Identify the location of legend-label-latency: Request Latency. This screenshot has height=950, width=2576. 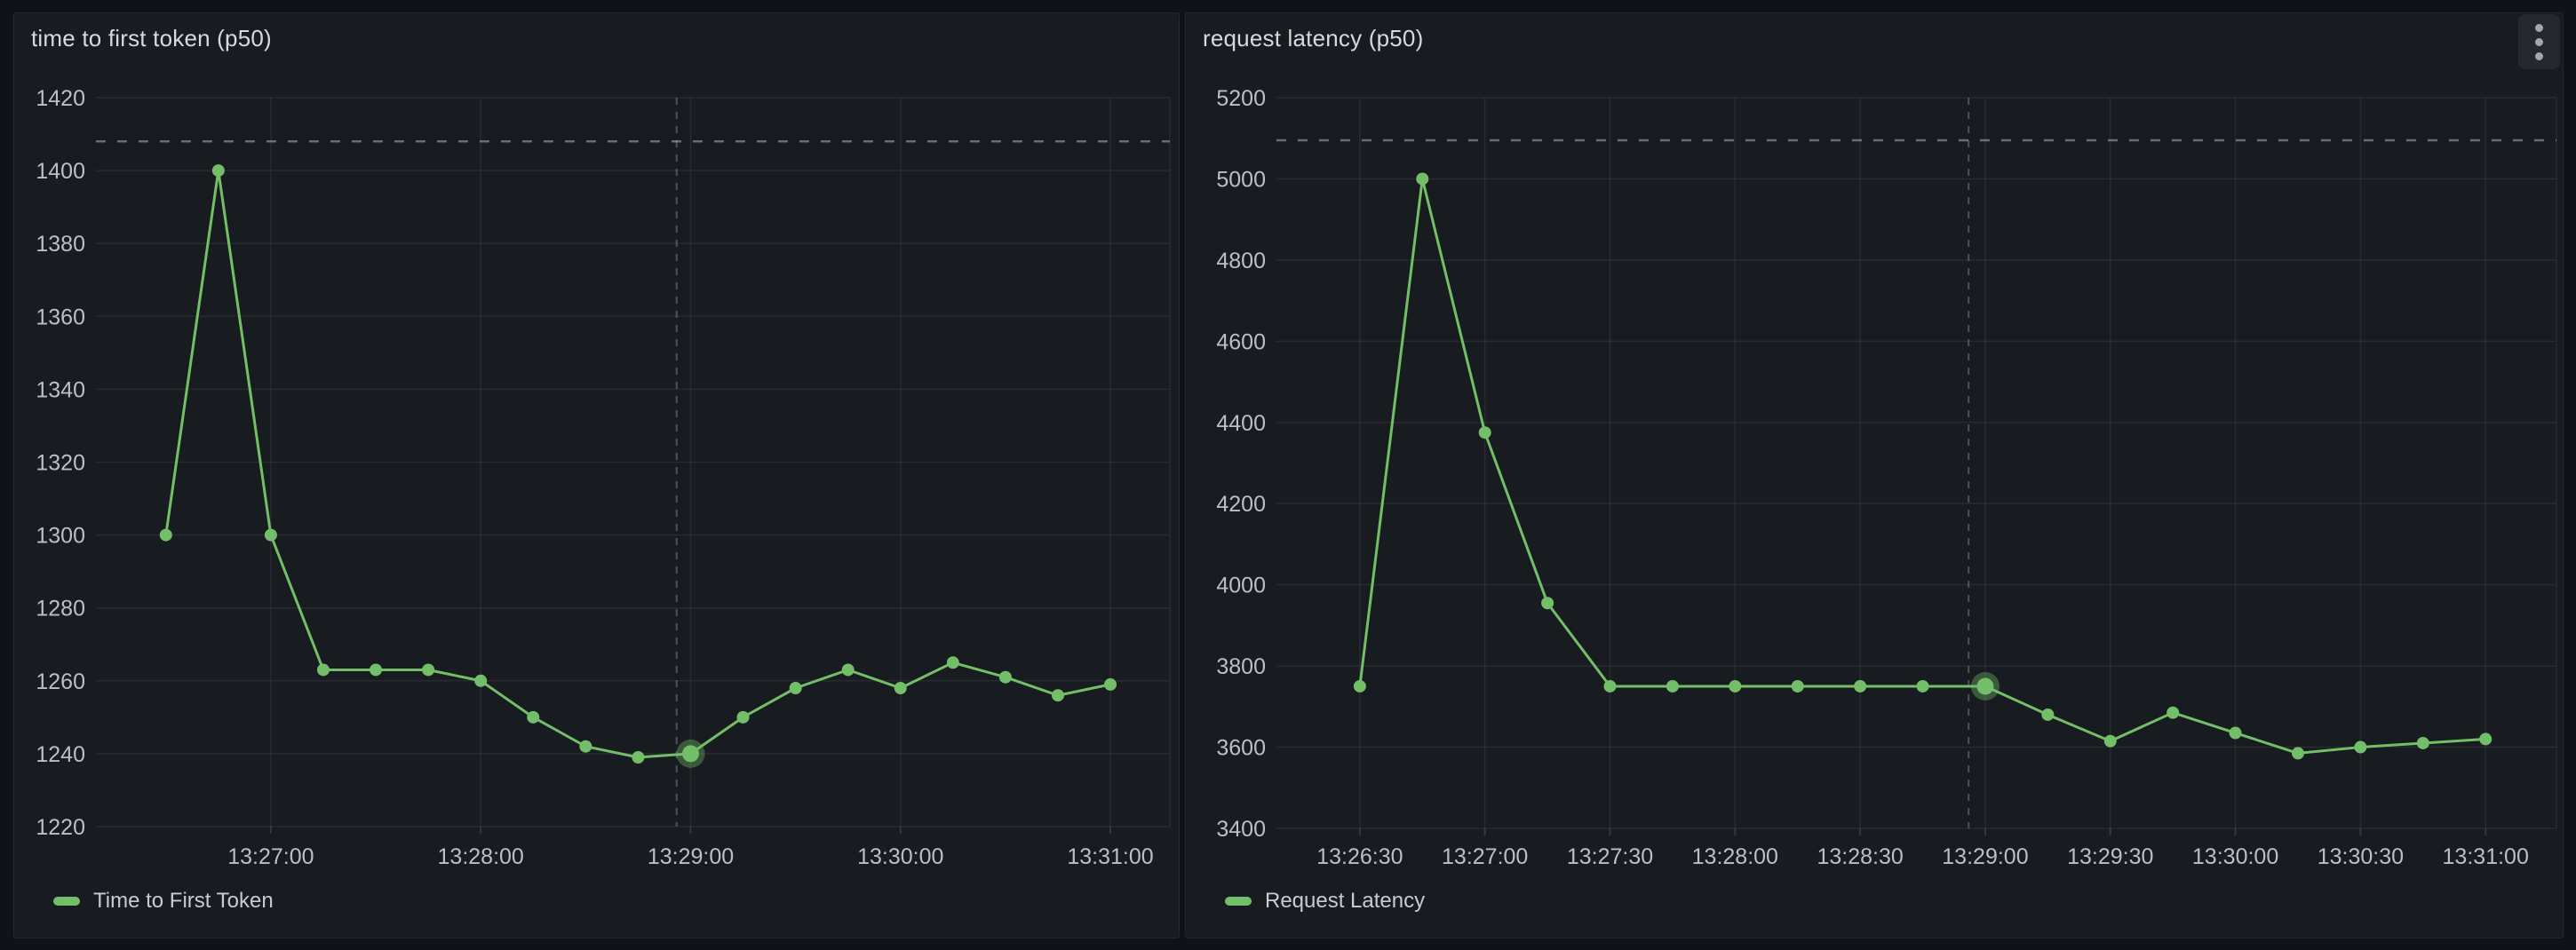
(1345, 901).